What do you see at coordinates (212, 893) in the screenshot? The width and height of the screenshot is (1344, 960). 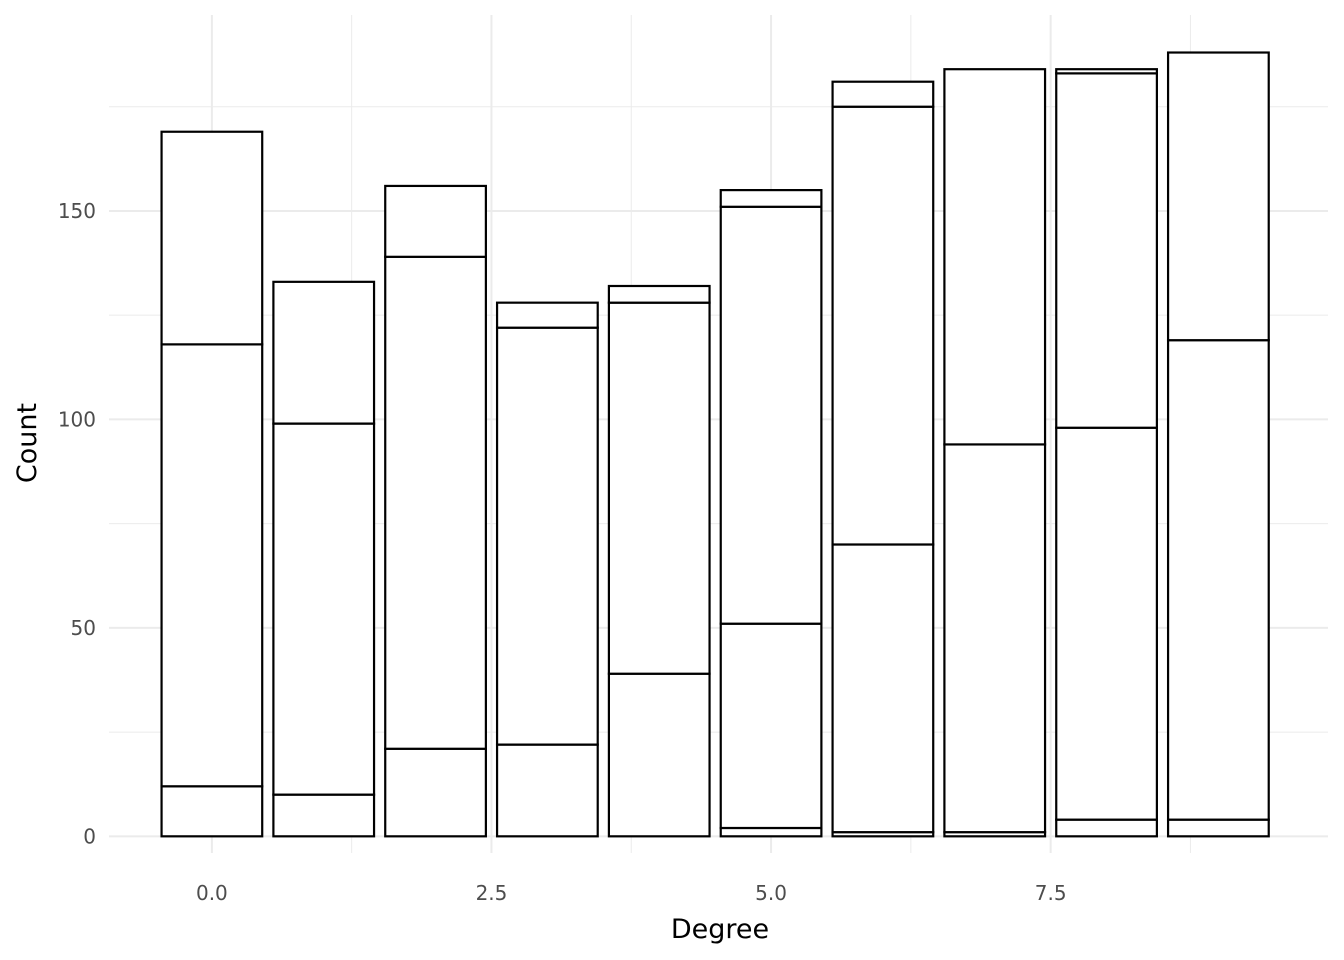 I see `x-tick-label: 0.0` at bounding box center [212, 893].